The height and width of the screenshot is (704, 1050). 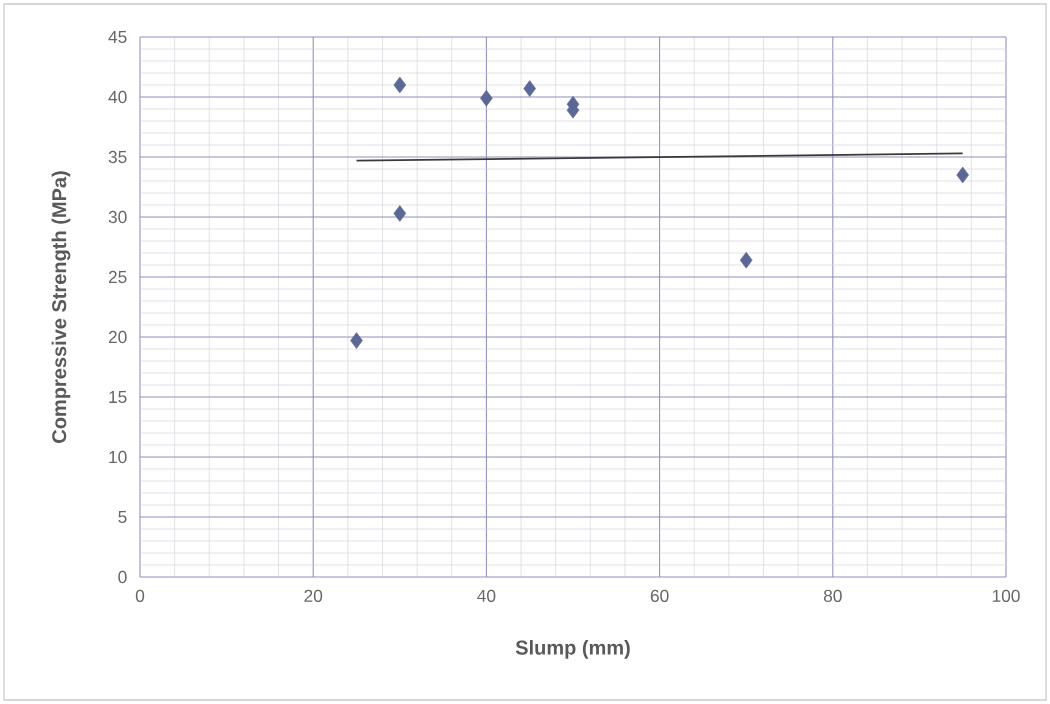 I want to click on y-axis-title: Compressive Strength (MPa), so click(x=61, y=307).